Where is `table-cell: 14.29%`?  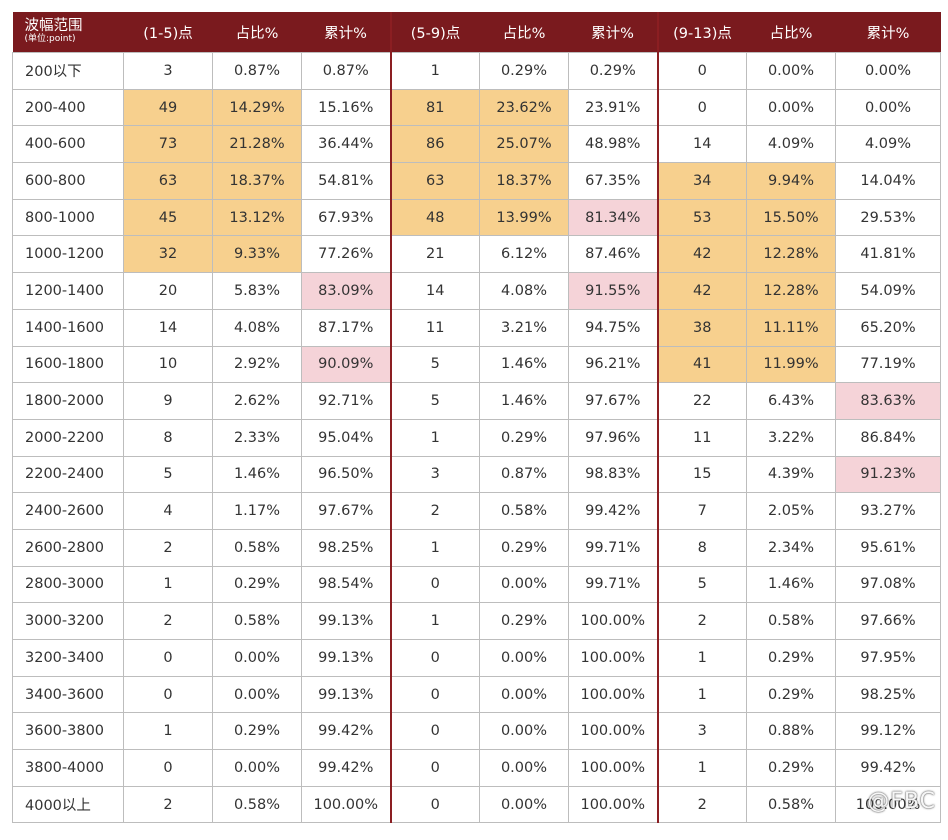 table-cell: 14.29% is located at coordinates (257, 107).